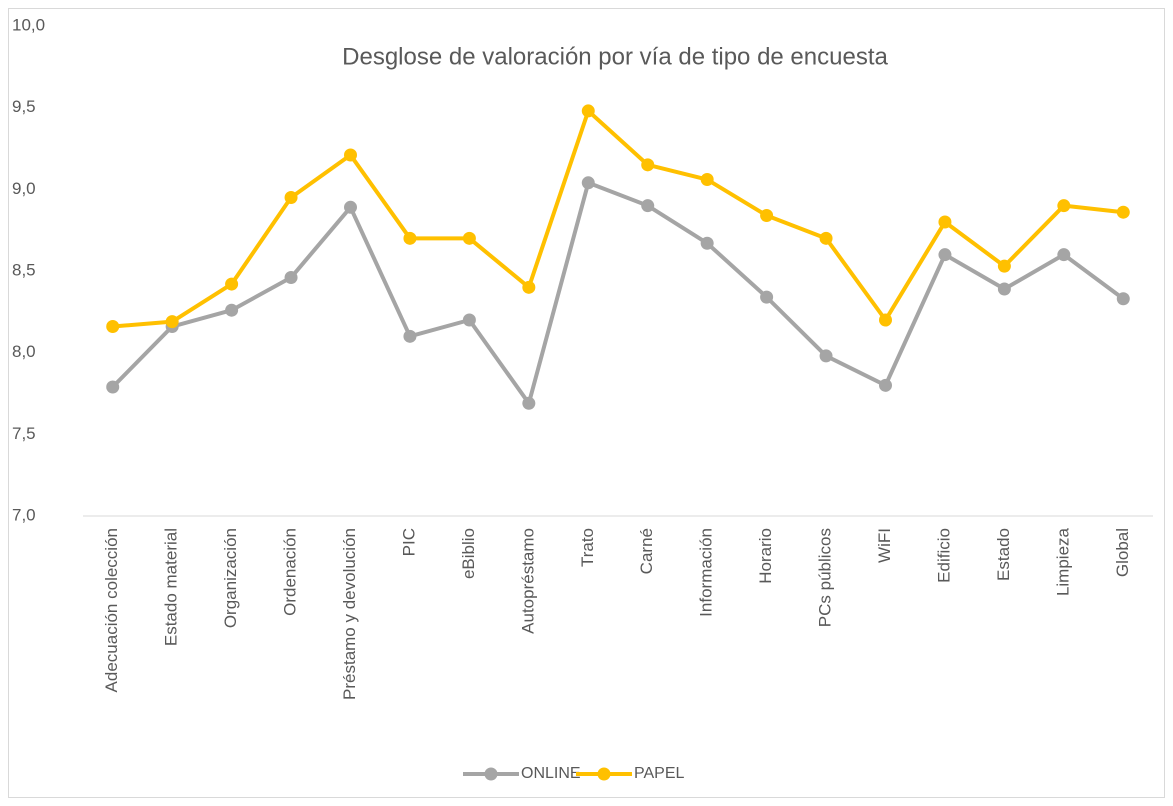  What do you see at coordinates (349, 614) in the screenshot?
I see `x-tick-label: Préstamo y devolución` at bounding box center [349, 614].